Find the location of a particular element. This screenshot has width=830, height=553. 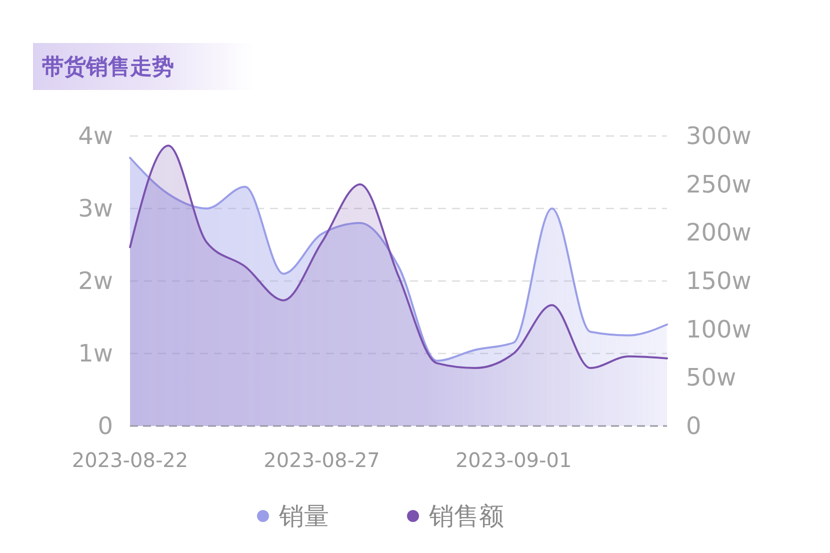

x-tick-label: 2023-09-01 is located at coordinates (513, 460).